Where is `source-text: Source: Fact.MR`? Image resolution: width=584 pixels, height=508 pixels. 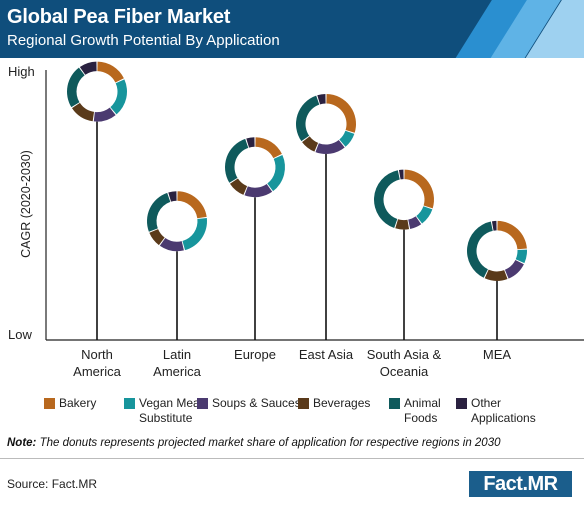 source-text: Source: Fact.MR is located at coordinates (52, 484).